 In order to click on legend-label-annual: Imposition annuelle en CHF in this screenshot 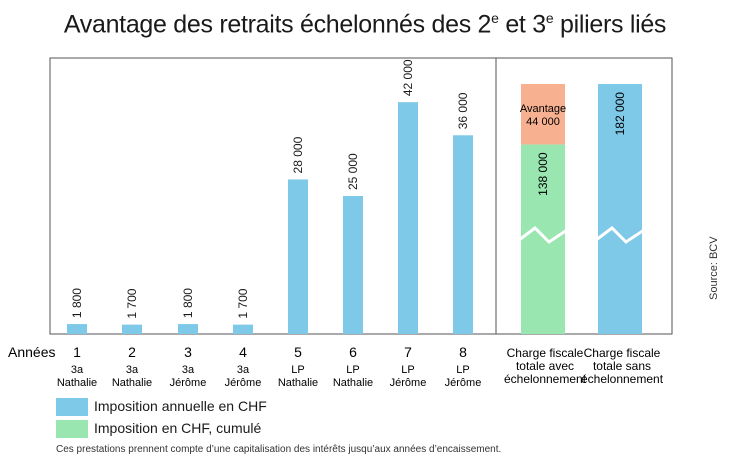, I will do `click(180, 406)`.